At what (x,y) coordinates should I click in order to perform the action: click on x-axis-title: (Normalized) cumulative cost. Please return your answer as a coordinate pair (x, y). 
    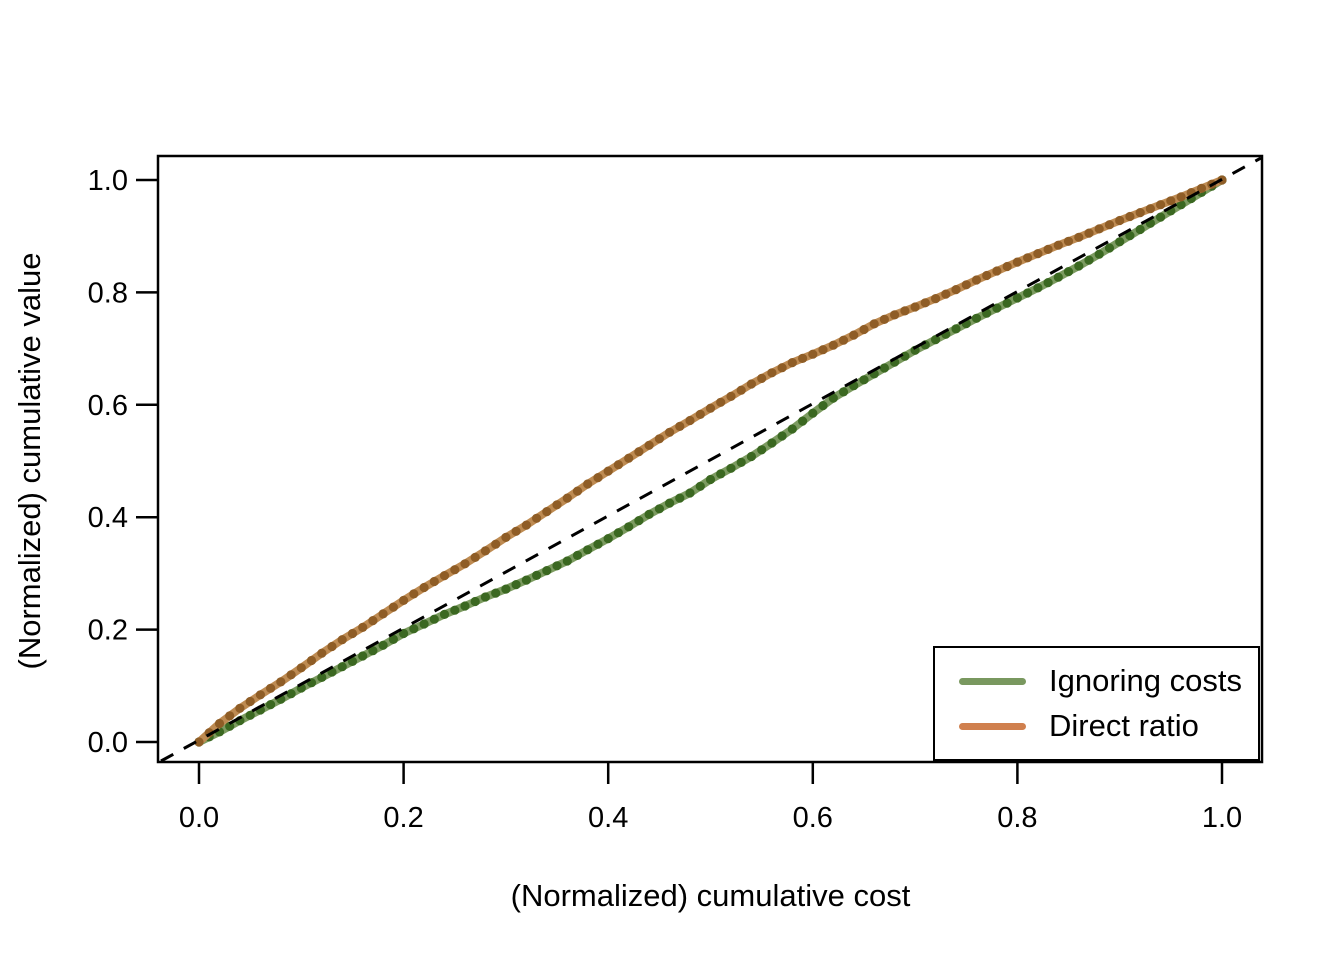
    Looking at the image, I should click on (710, 895).